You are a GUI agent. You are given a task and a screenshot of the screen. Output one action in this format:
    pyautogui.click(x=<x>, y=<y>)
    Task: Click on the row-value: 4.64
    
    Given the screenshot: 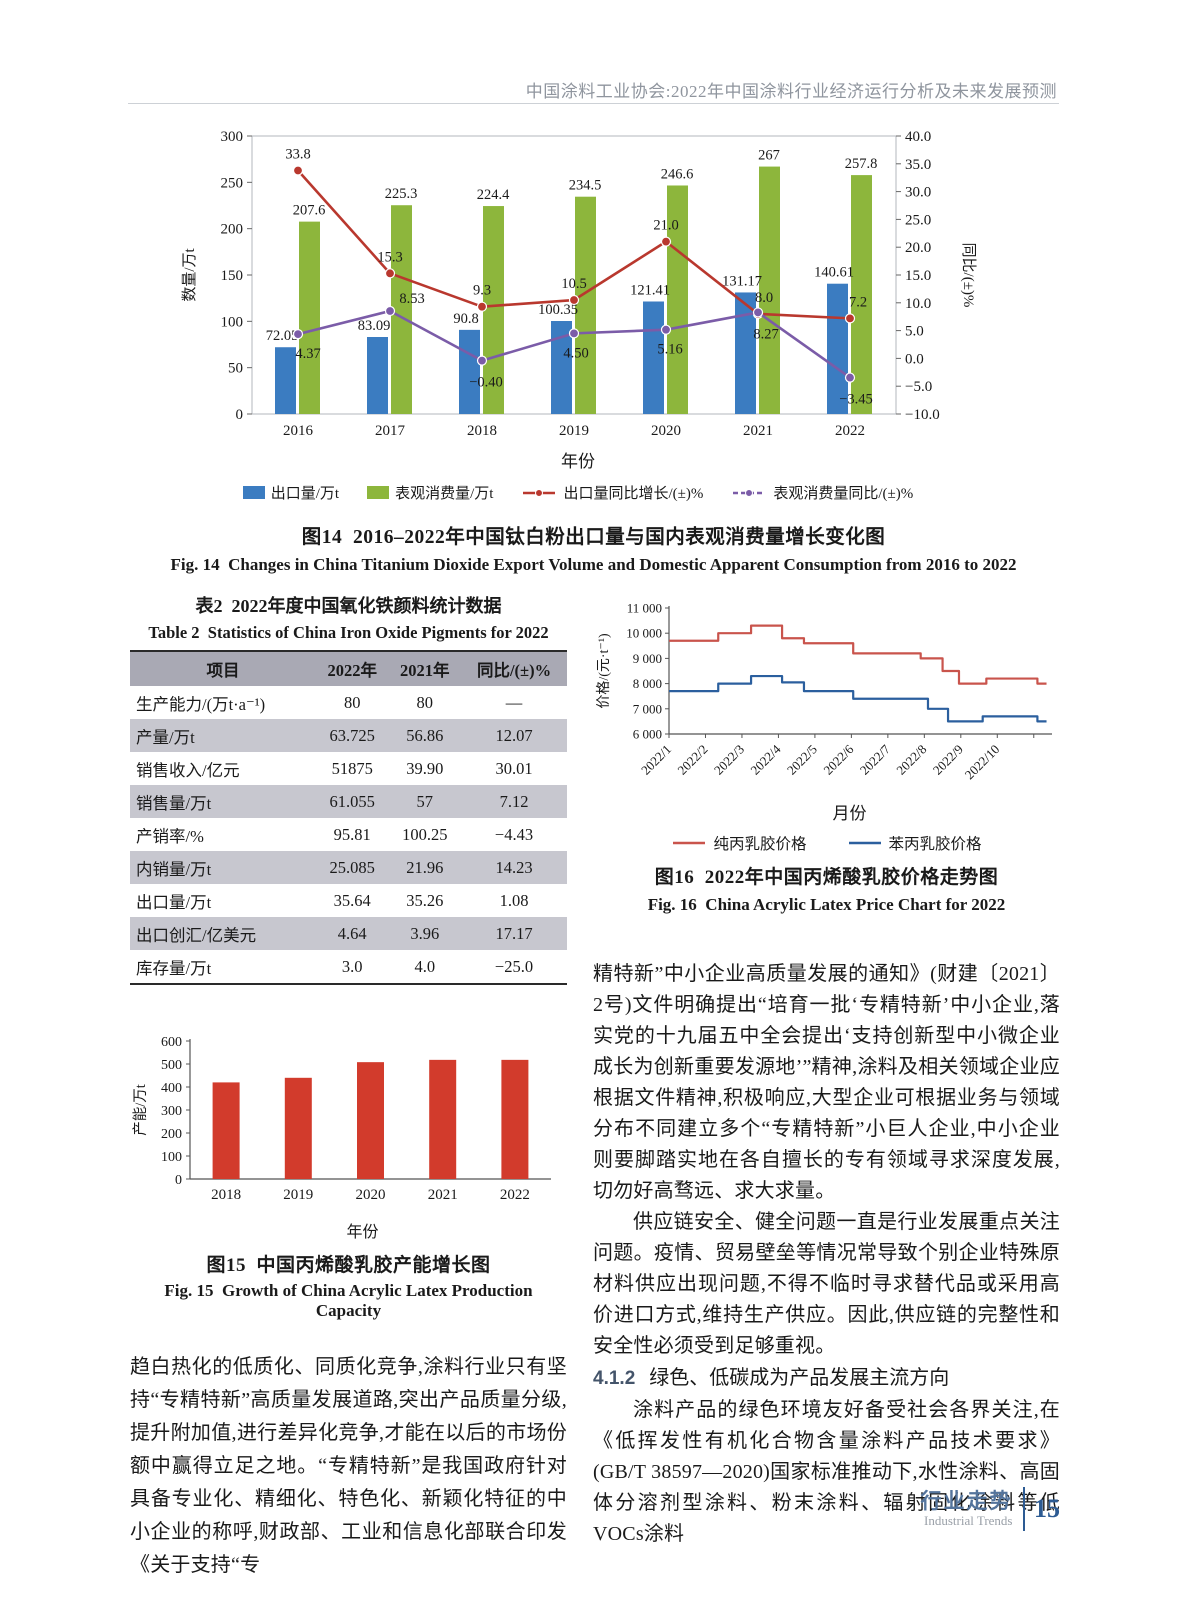 What is the action you would take?
    pyautogui.click(x=352, y=933)
    